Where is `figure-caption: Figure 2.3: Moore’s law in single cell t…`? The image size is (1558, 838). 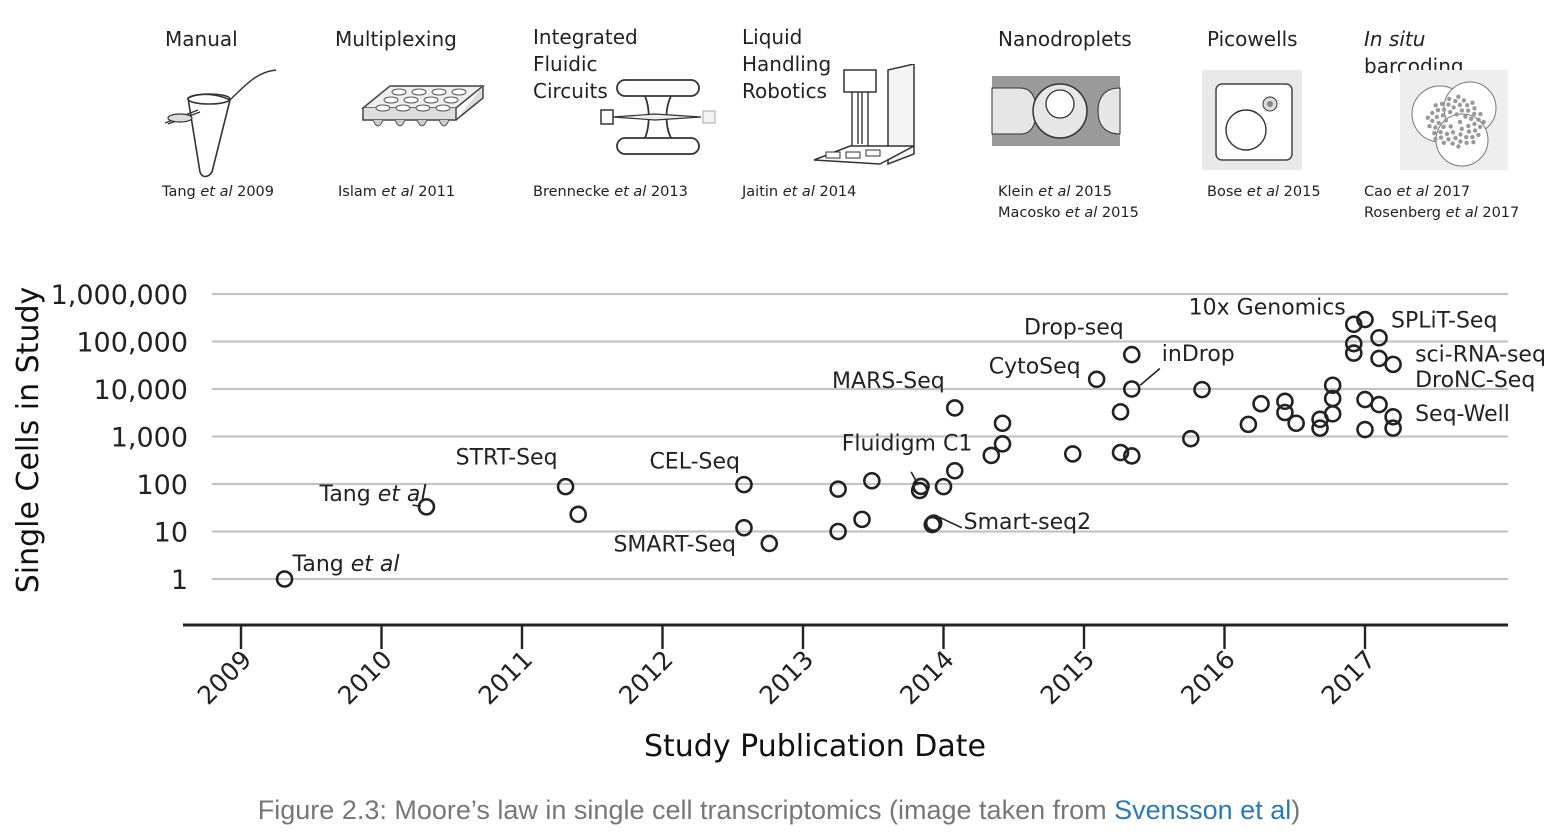 figure-caption: Figure 2.3: Moore’s law in single cell t… is located at coordinates (779, 810).